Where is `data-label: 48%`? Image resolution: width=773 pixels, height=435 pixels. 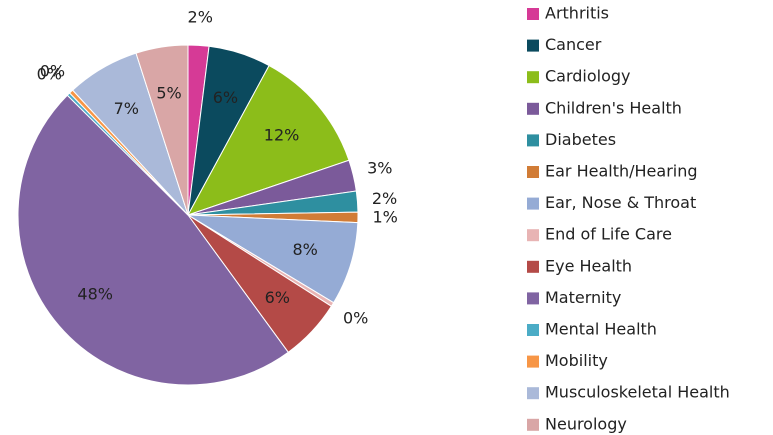 data-label: 48% is located at coordinates (95, 293).